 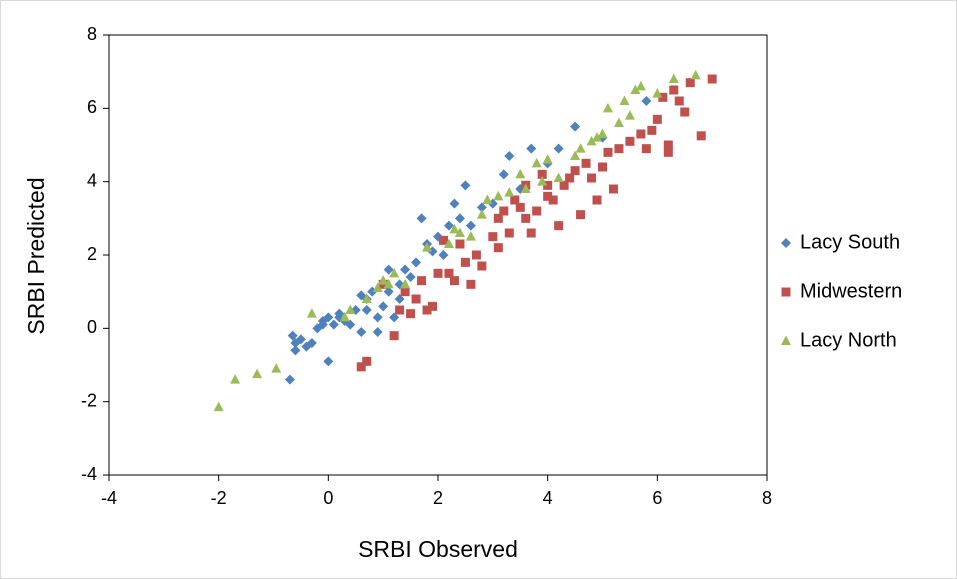 I want to click on legend-label: Lacy North, so click(x=848, y=340).